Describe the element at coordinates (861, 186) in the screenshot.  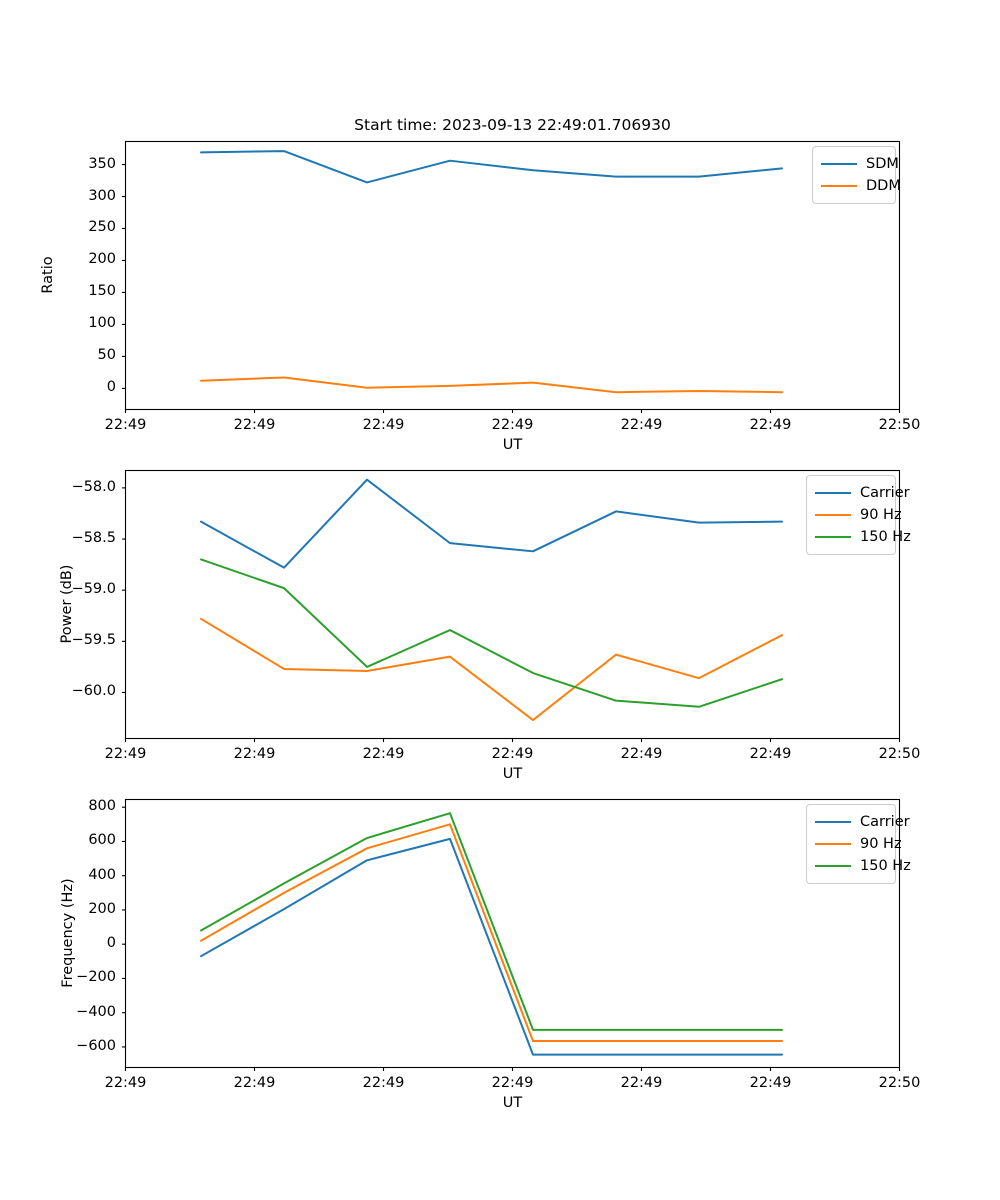
I see `legend-item: DDM` at that location.